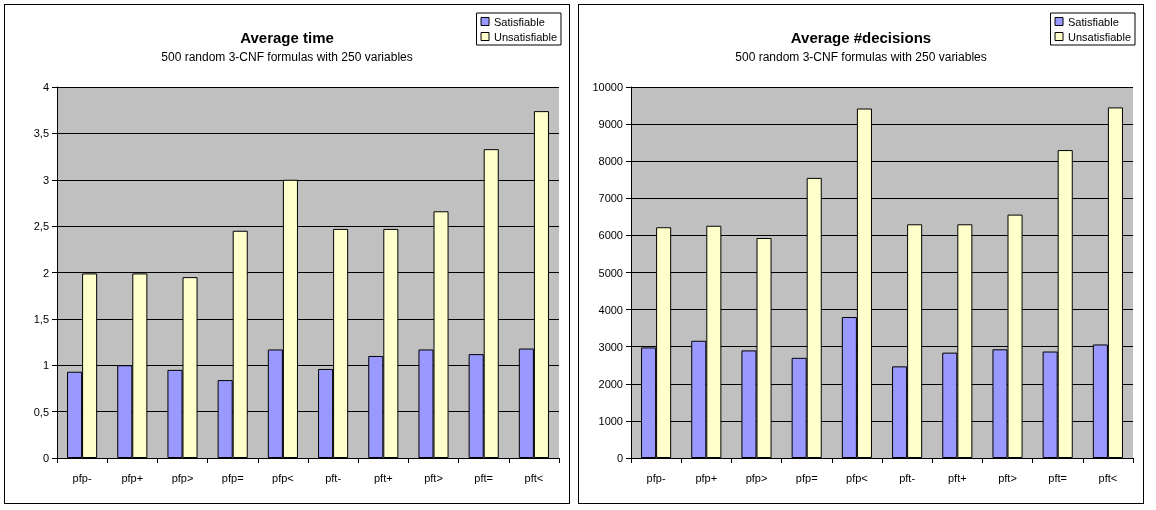 The height and width of the screenshot is (510, 1156). I want to click on y-tick-label: 1,5, so click(41, 318).